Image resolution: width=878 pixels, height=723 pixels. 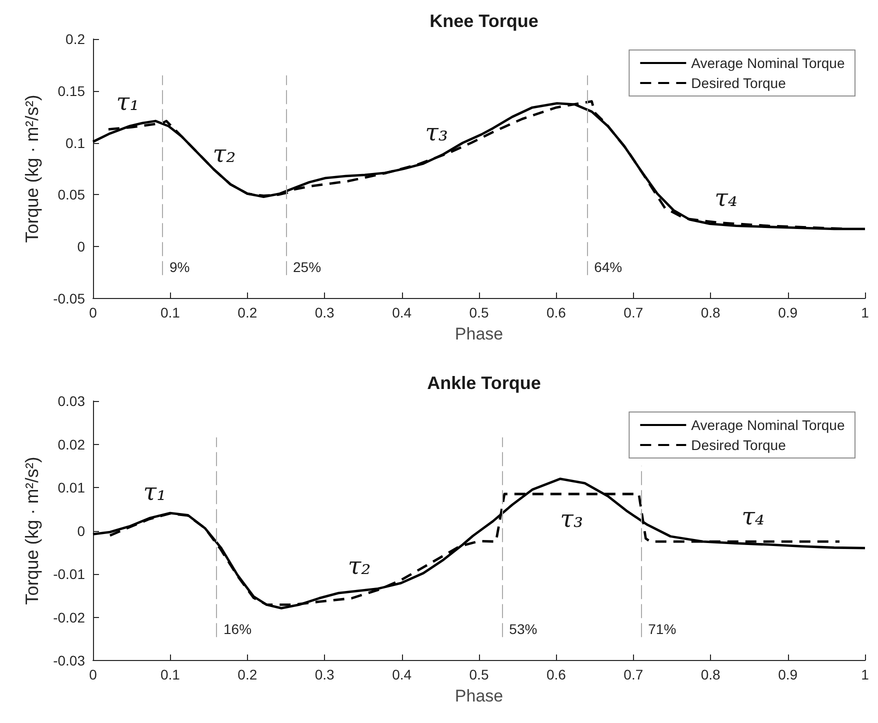 I want to click on y-tick-label: -0.05, so click(x=69, y=298).